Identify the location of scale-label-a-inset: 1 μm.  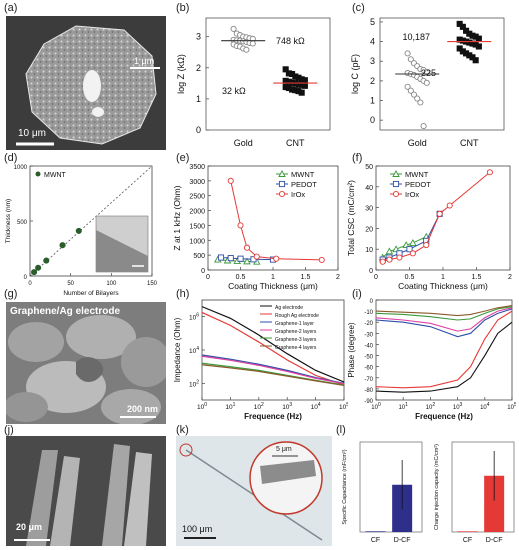
(144, 61).